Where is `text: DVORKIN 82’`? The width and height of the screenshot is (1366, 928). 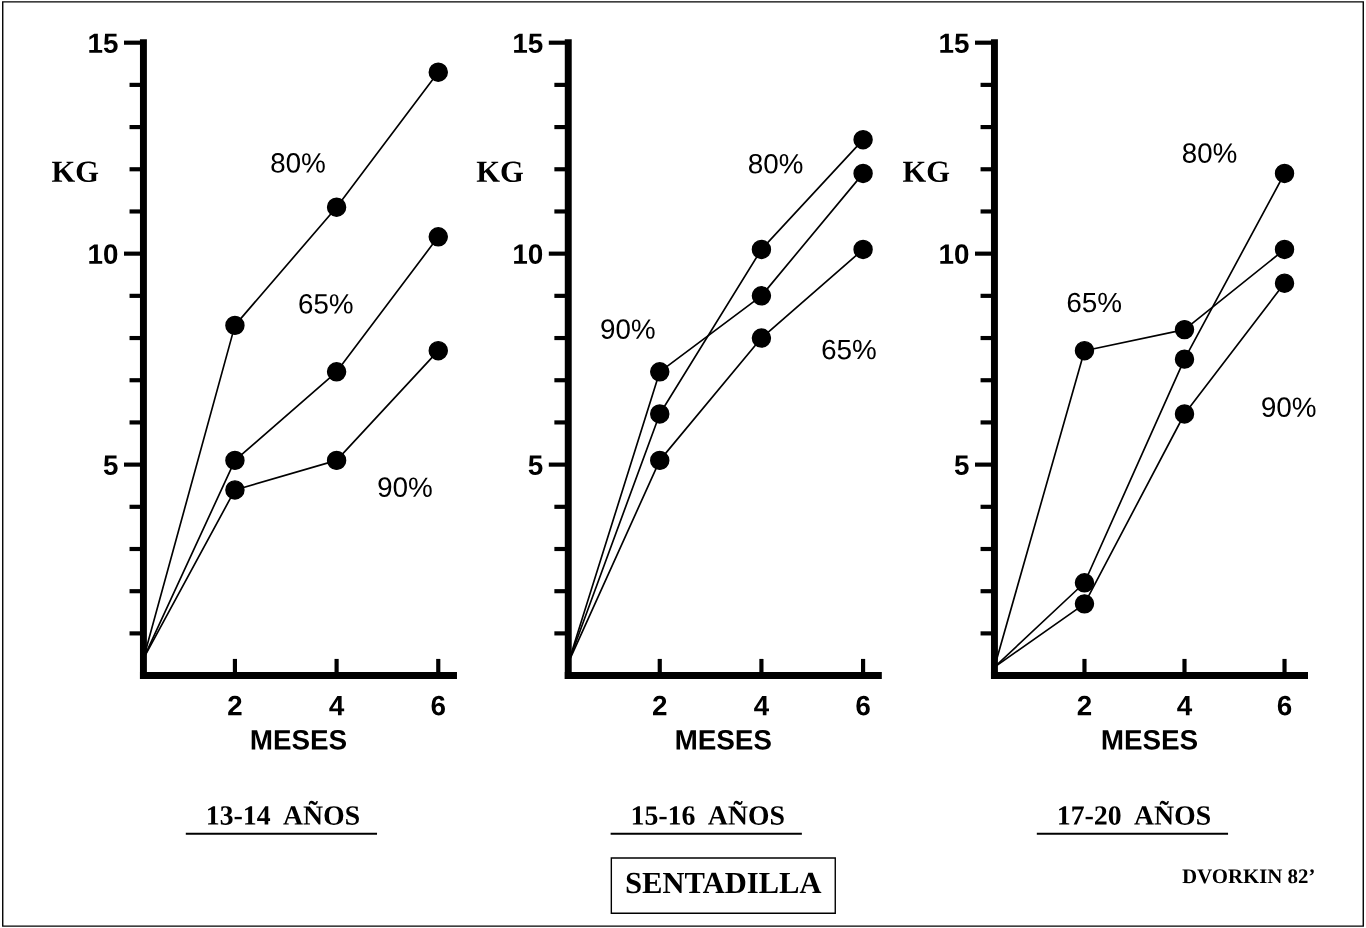
text: DVORKIN 82’ is located at coordinates (1248, 876).